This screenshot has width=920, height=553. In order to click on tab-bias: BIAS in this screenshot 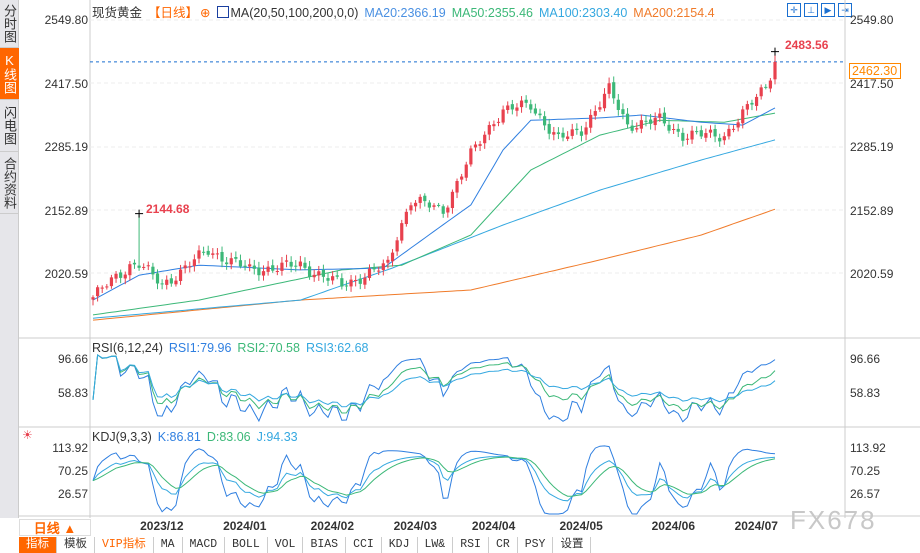, I will do `click(325, 545)`.